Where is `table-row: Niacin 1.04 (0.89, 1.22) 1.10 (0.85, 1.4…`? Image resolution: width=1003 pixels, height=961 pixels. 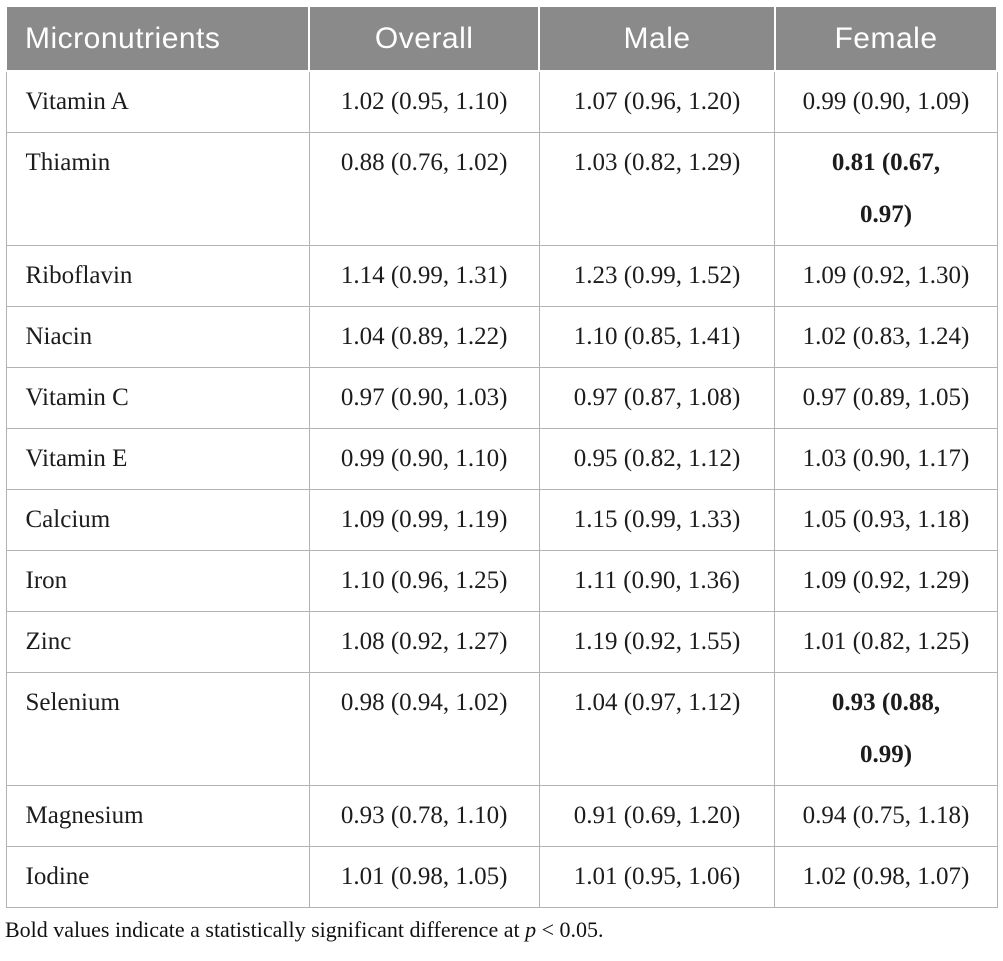
table-row: Niacin 1.04 (0.89, 1.22) 1.10 (0.85, 1.4… is located at coordinates (501, 337).